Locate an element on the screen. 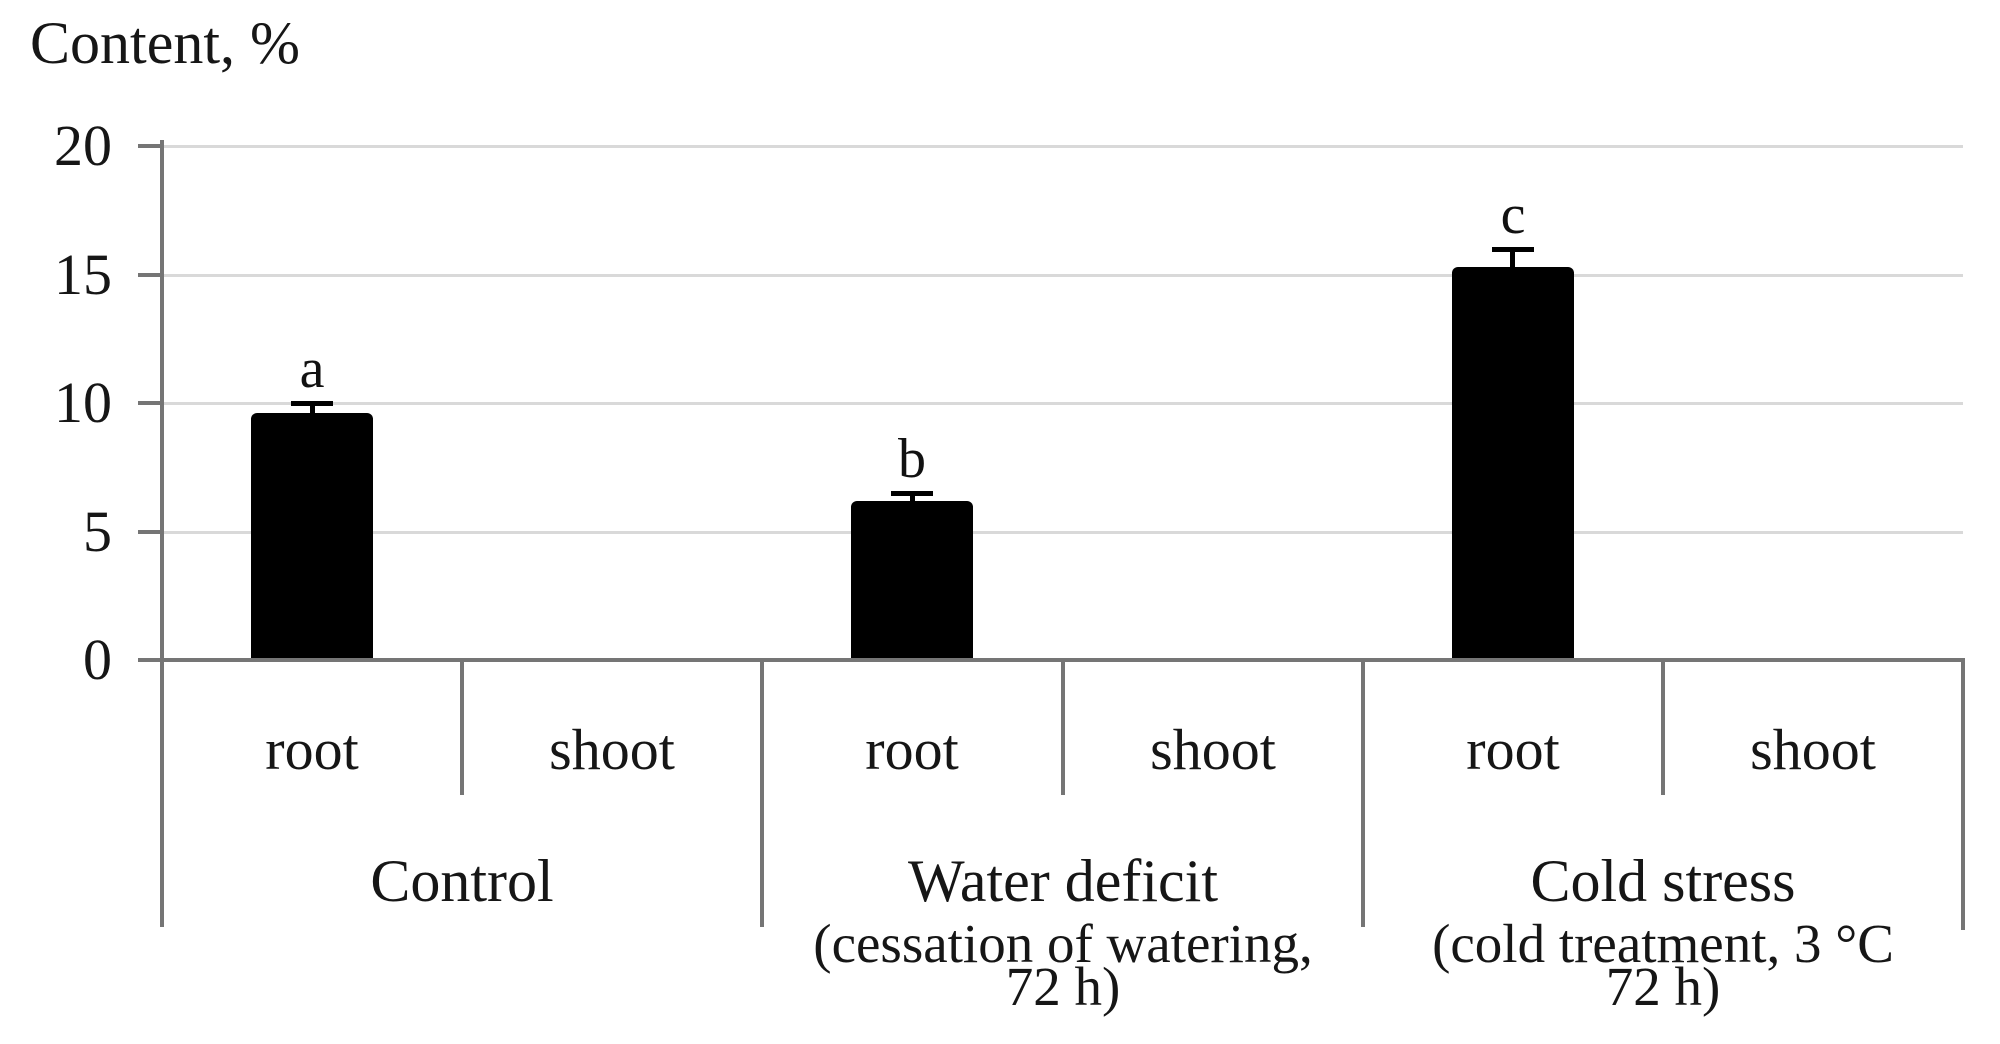  group-label-detail: (cessation of watering, is located at coordinates (1063, 943).